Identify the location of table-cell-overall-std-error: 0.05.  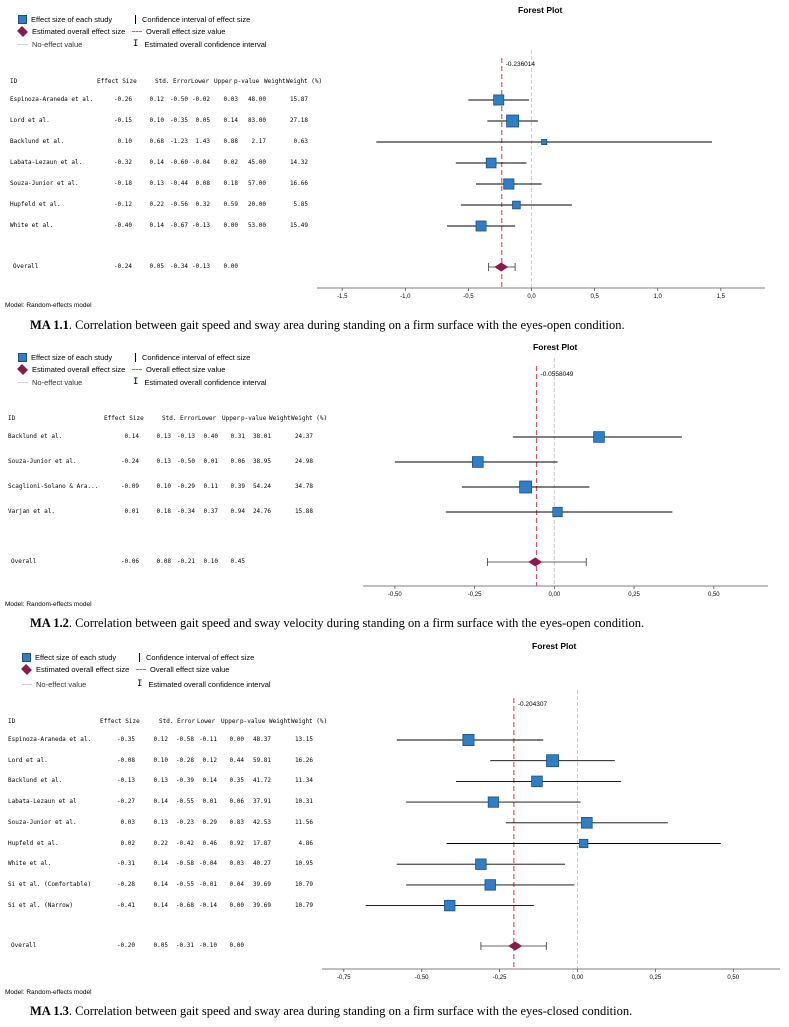
(160, 945).